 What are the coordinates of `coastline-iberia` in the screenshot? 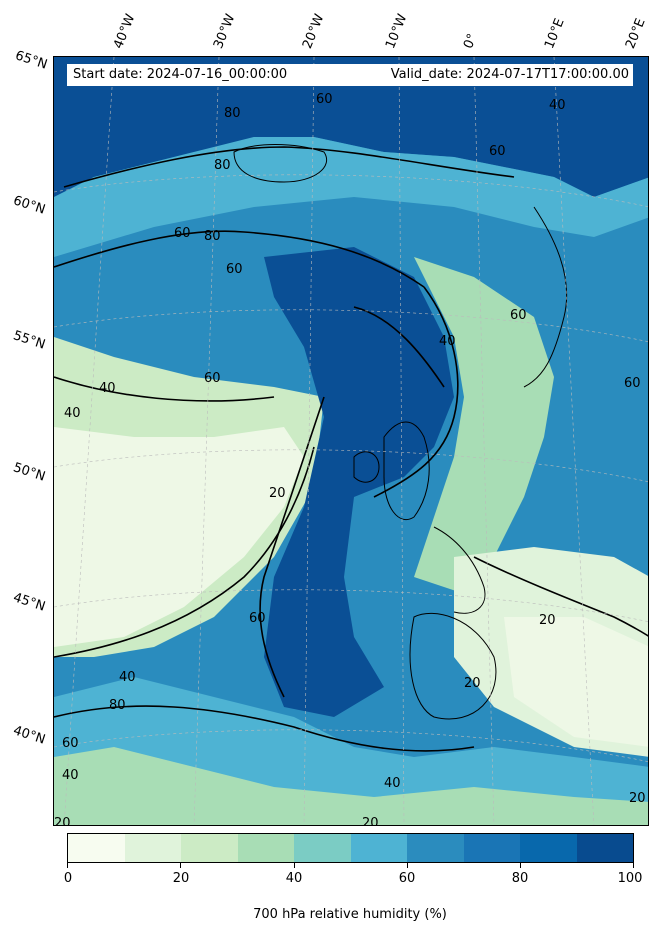 It's located at (453, 666).